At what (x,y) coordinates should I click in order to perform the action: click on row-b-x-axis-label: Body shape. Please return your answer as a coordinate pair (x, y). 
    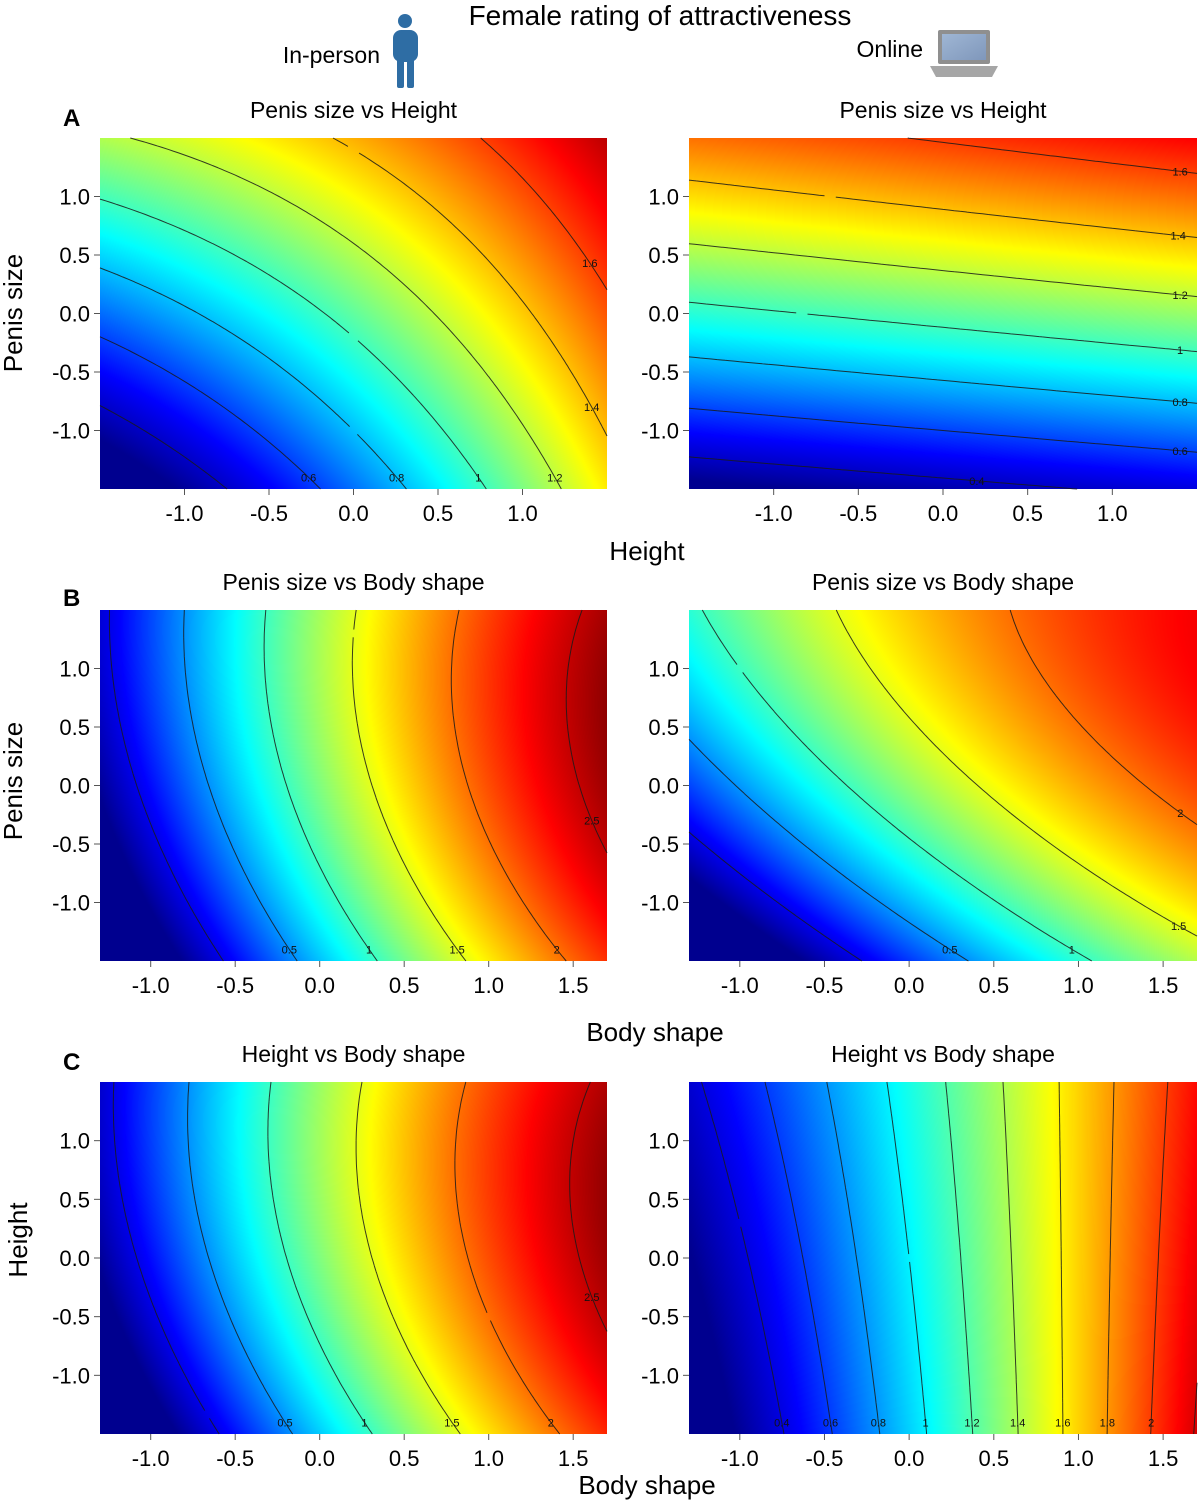
    Looking at the image, I should click on (654, 1032).